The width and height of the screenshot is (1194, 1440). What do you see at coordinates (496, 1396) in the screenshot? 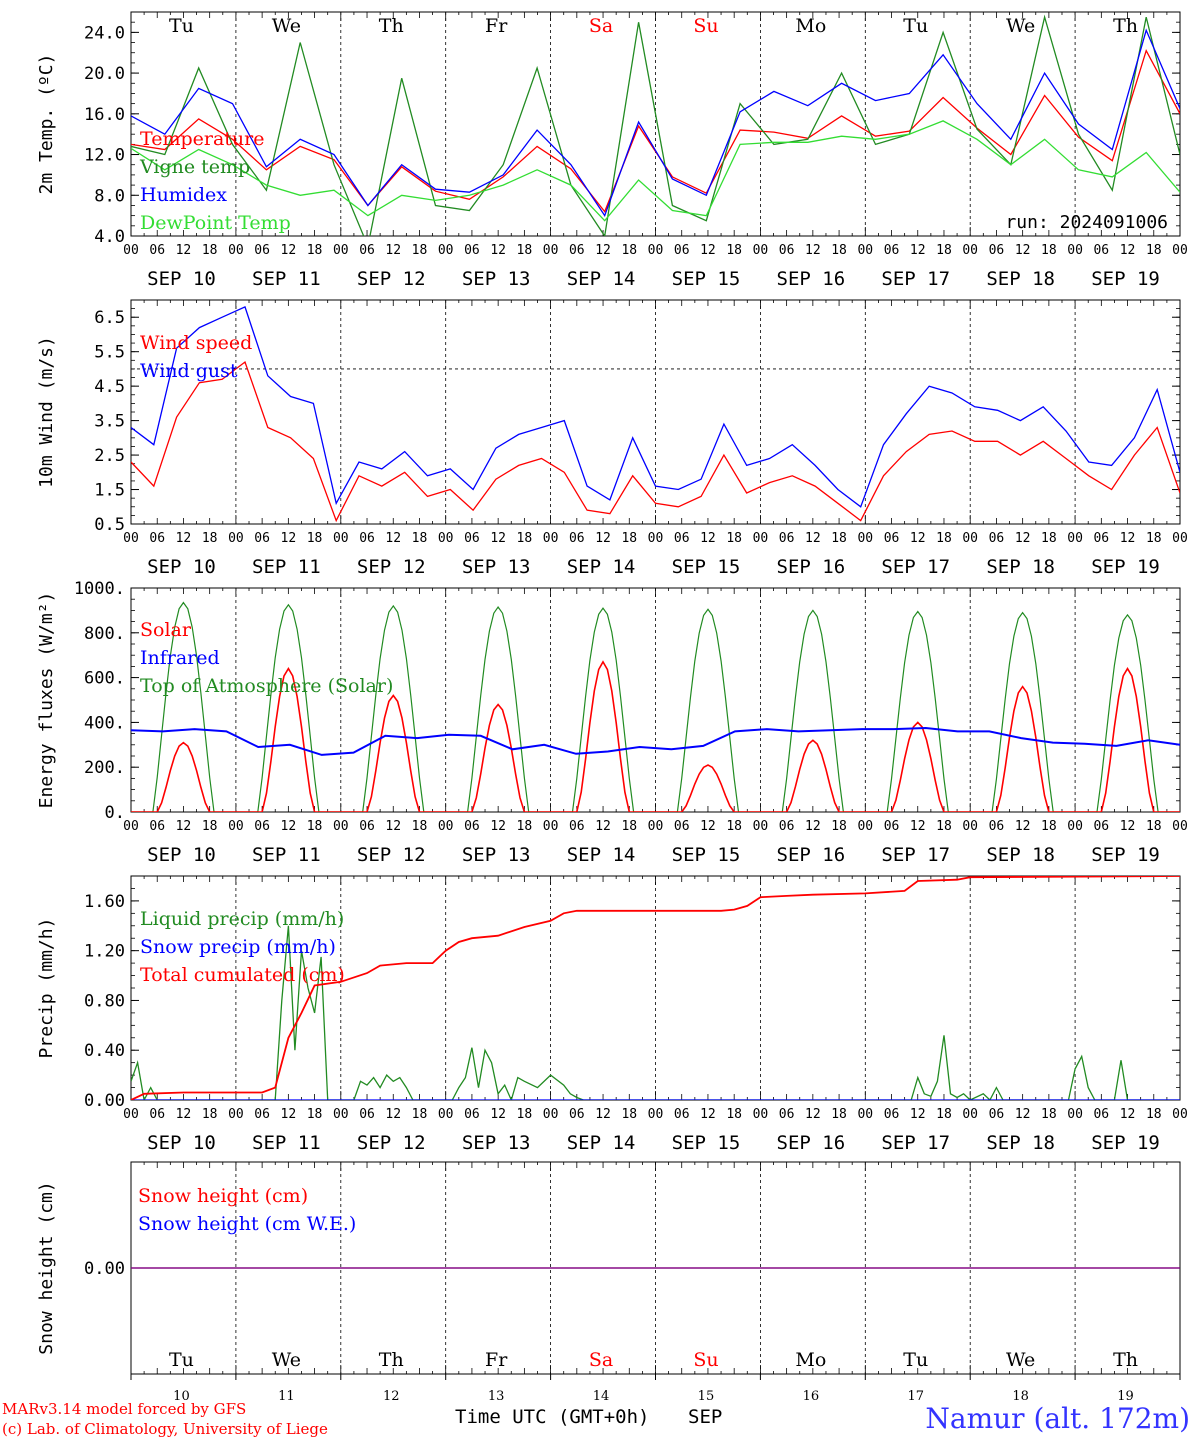
I see `day-number-label: 13` at bounding box center [496, 1396].